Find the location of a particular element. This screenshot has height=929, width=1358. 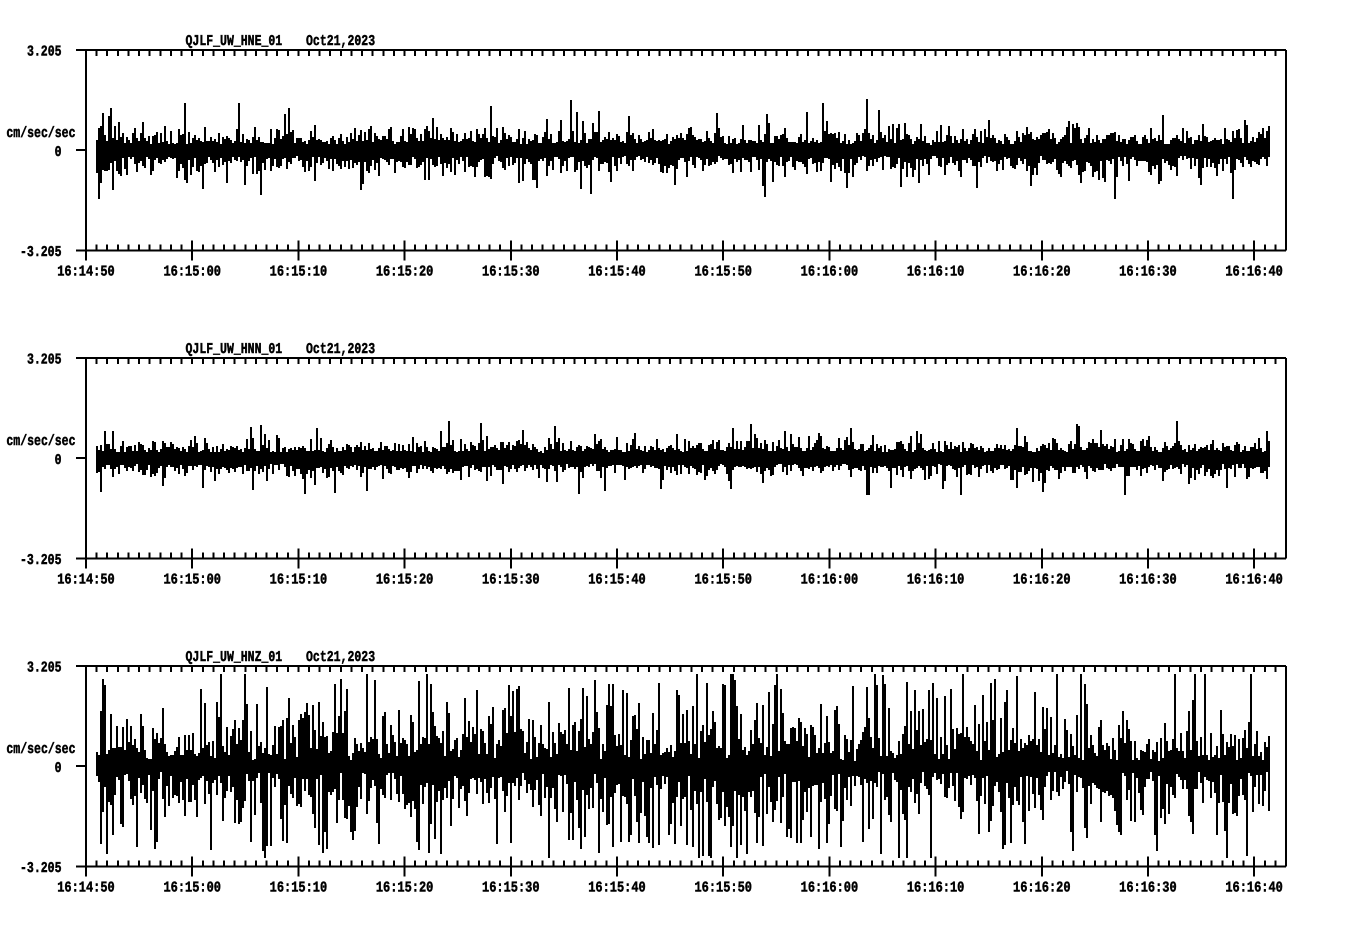

svg-text: QJLF_UW_HNE_01 is located at coordinates (234, 41).